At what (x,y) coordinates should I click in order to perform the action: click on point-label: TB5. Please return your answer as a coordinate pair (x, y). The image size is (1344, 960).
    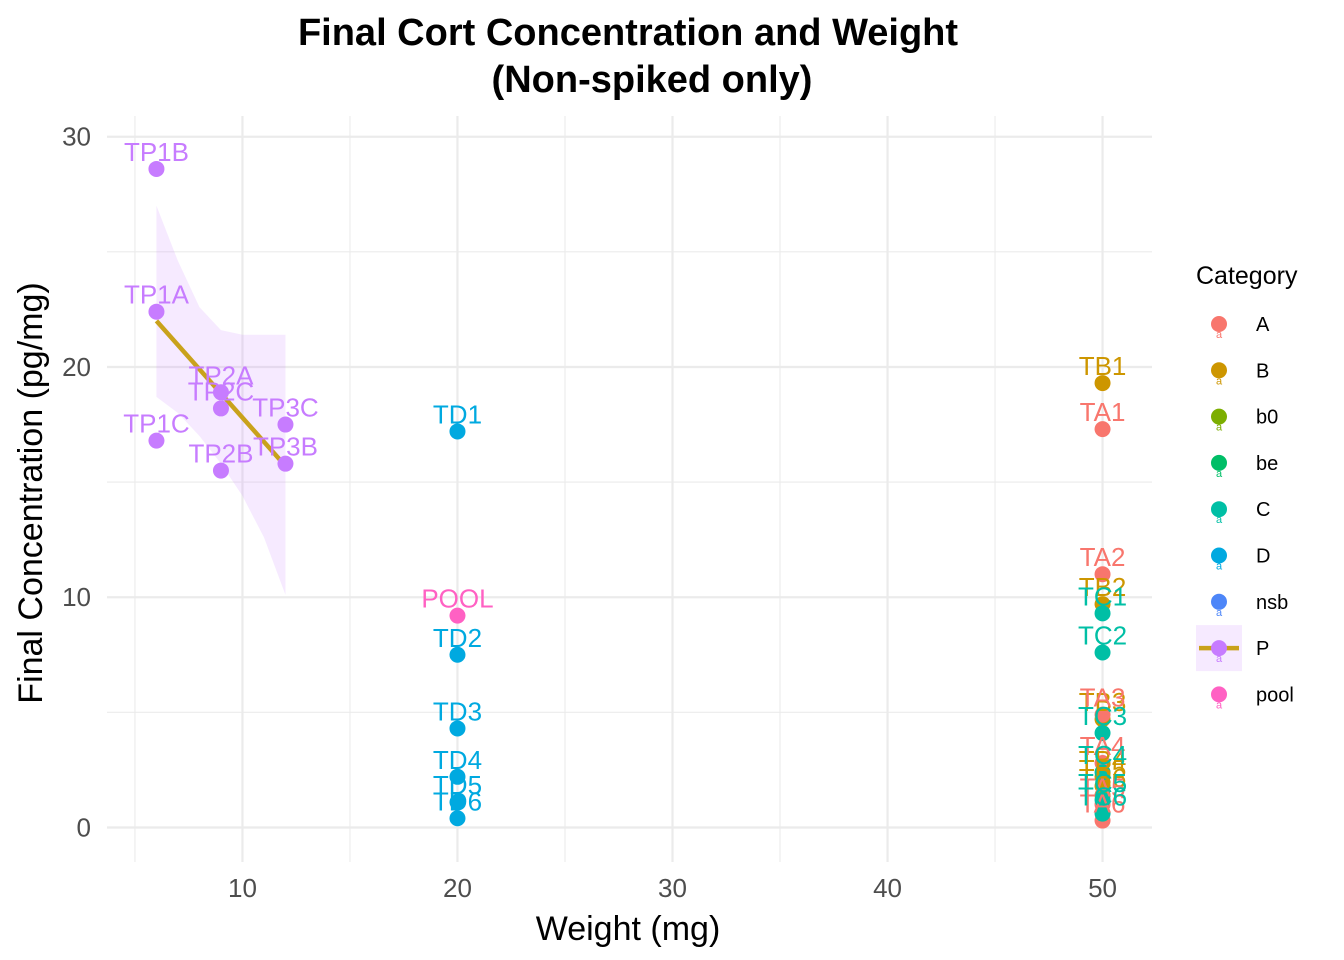
    Looking at the image, I should click on (1103, 769).